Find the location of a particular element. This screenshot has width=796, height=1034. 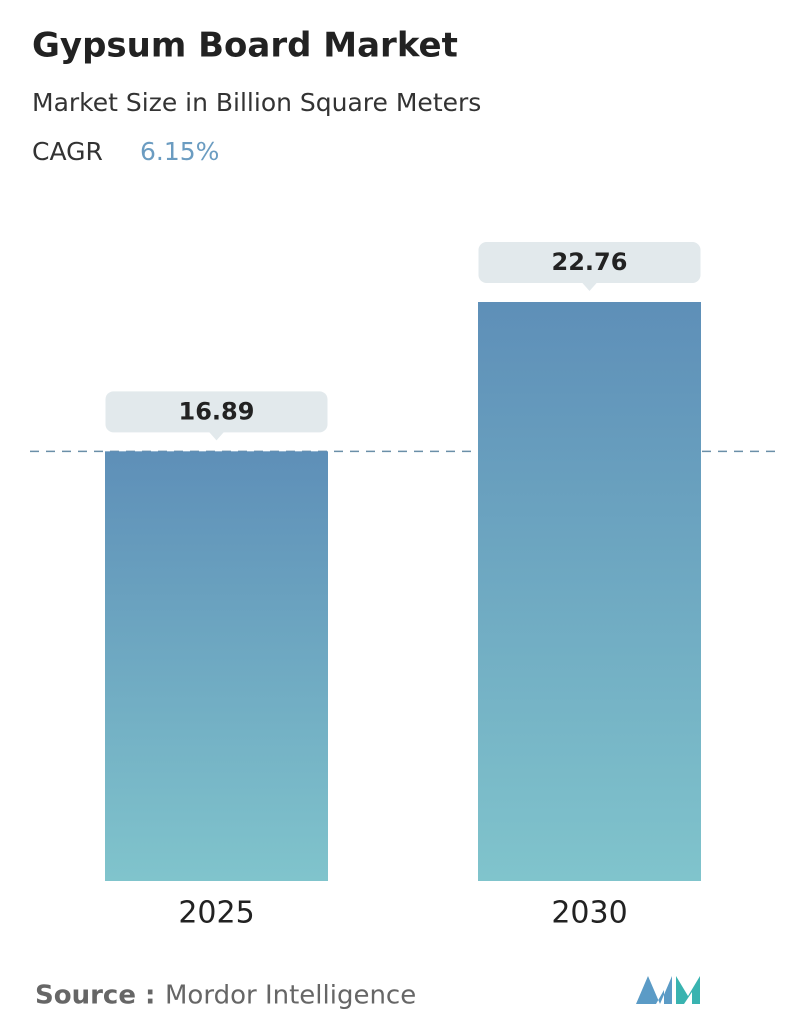

chart-subtitle: Market Size in Billion Square Meters is located at coordinates (256, 102).